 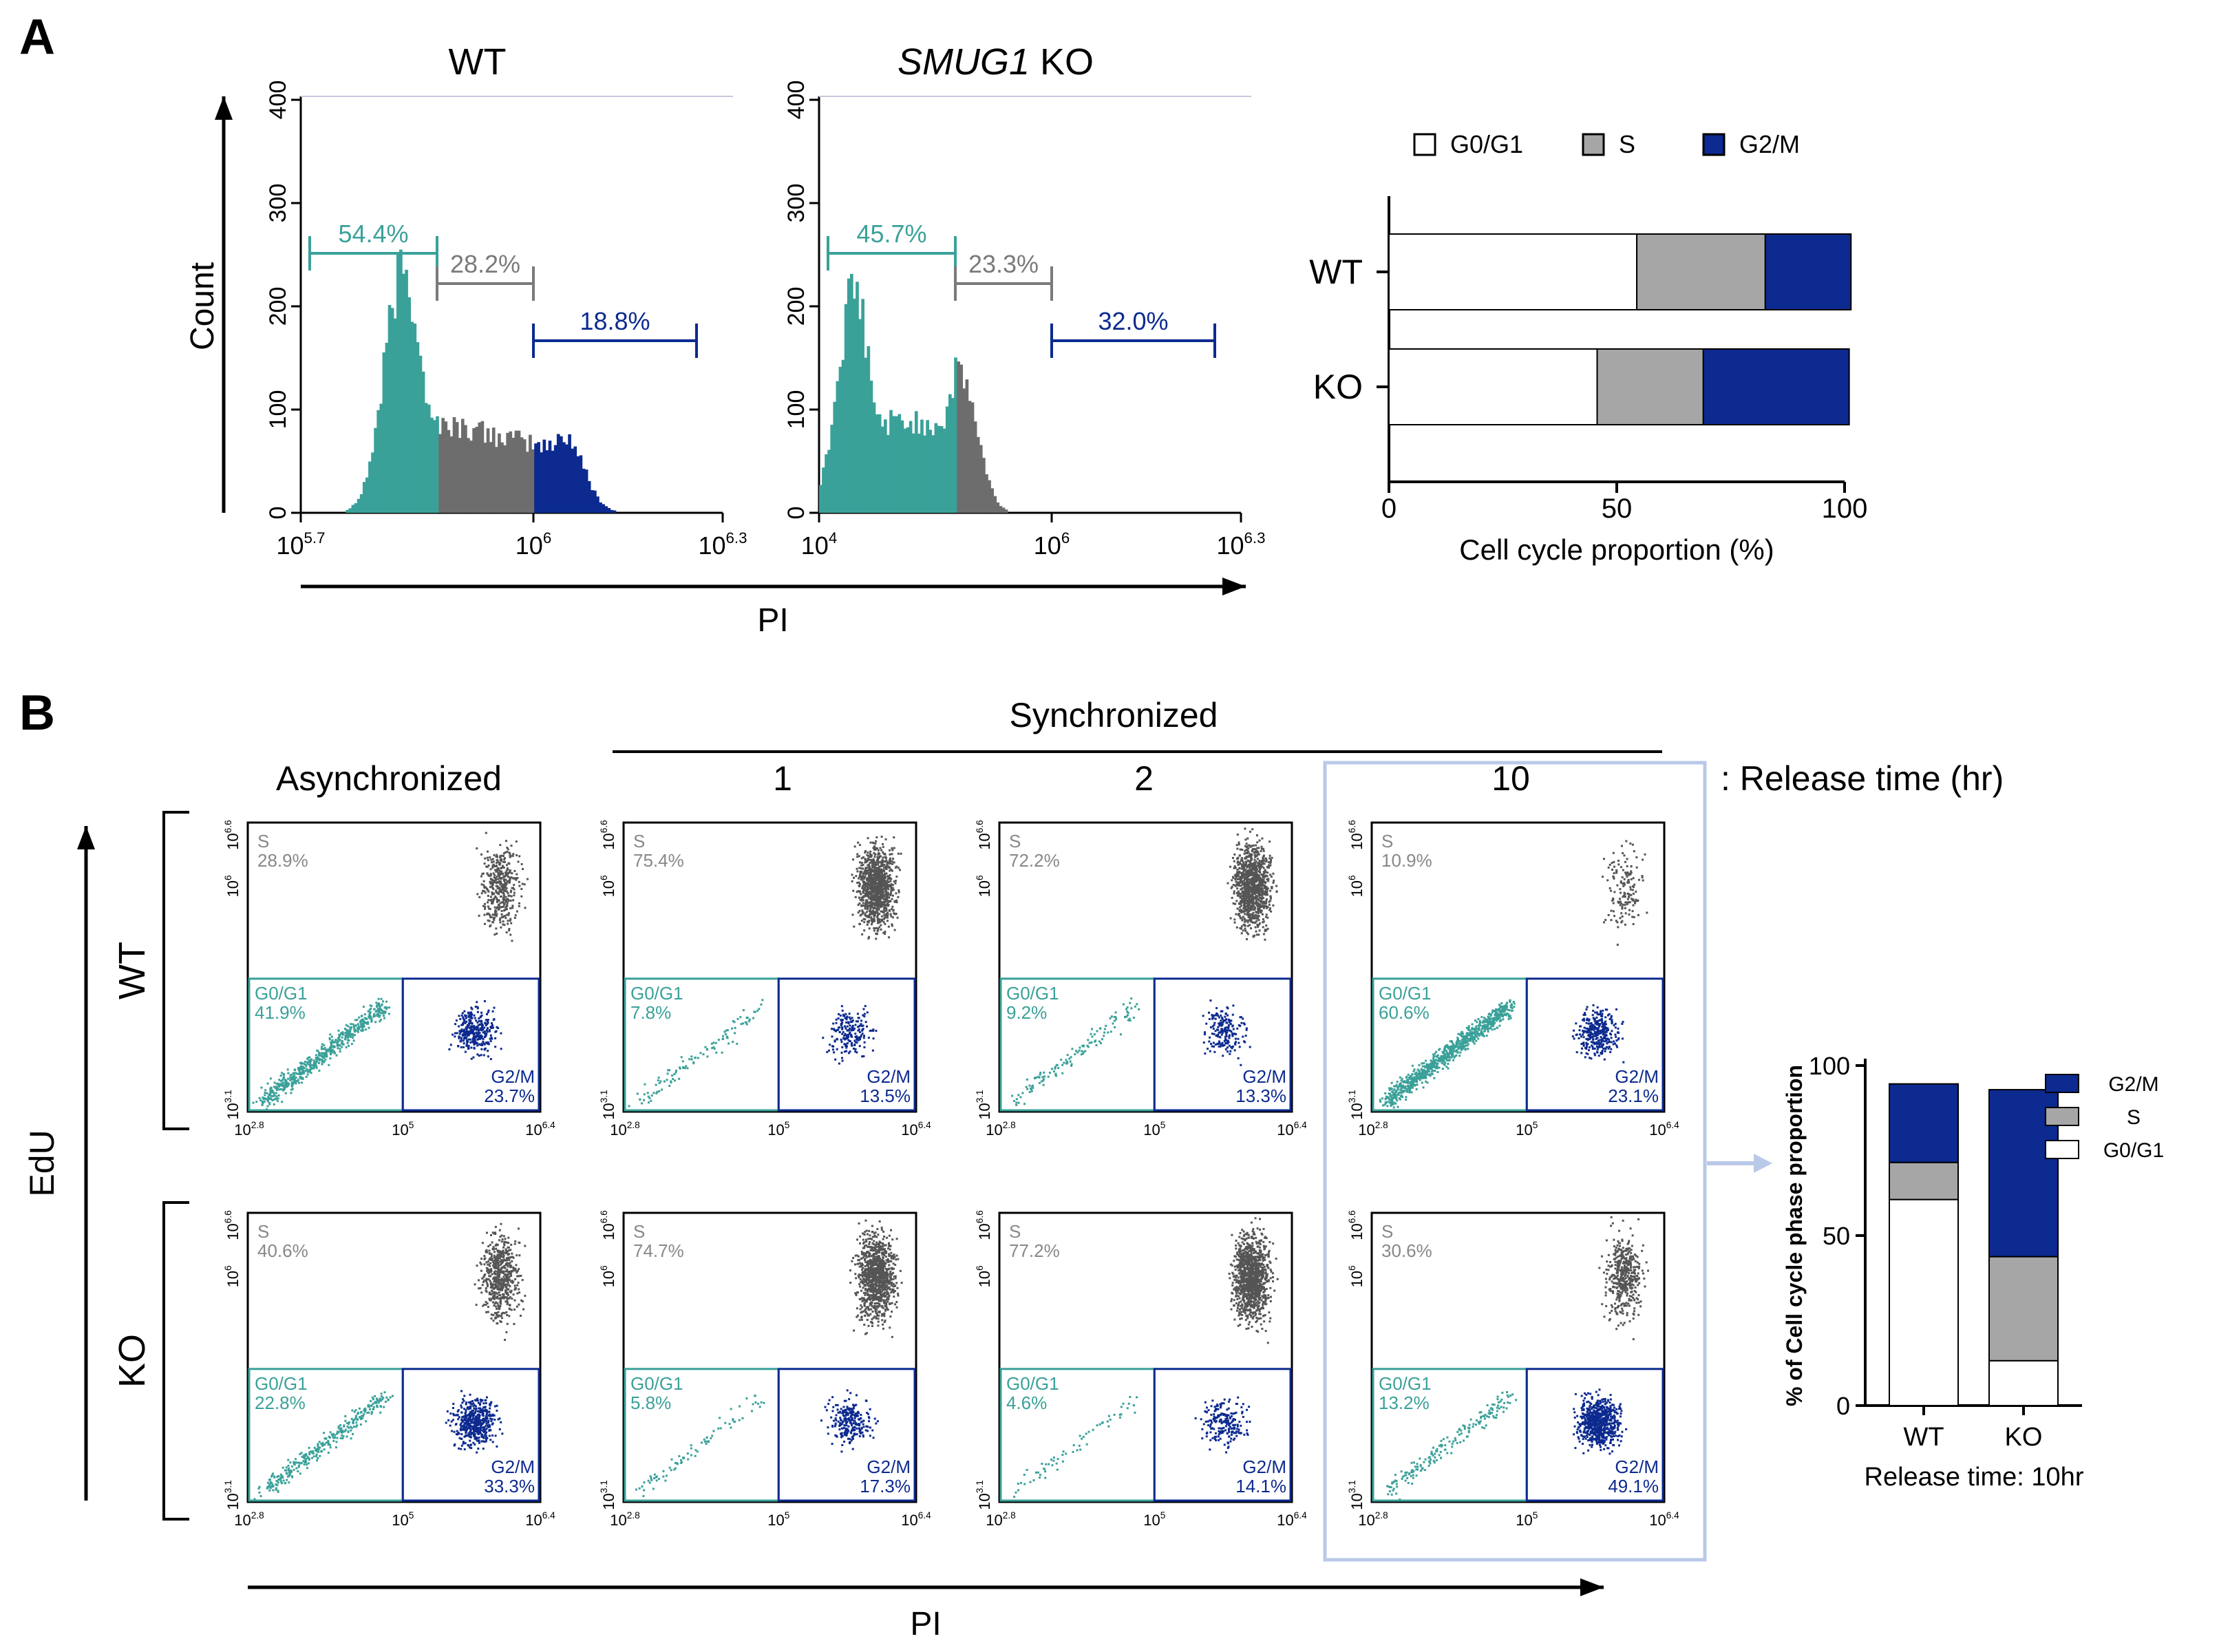 I want to click on bar-segment, so click(x=1701, y=271).